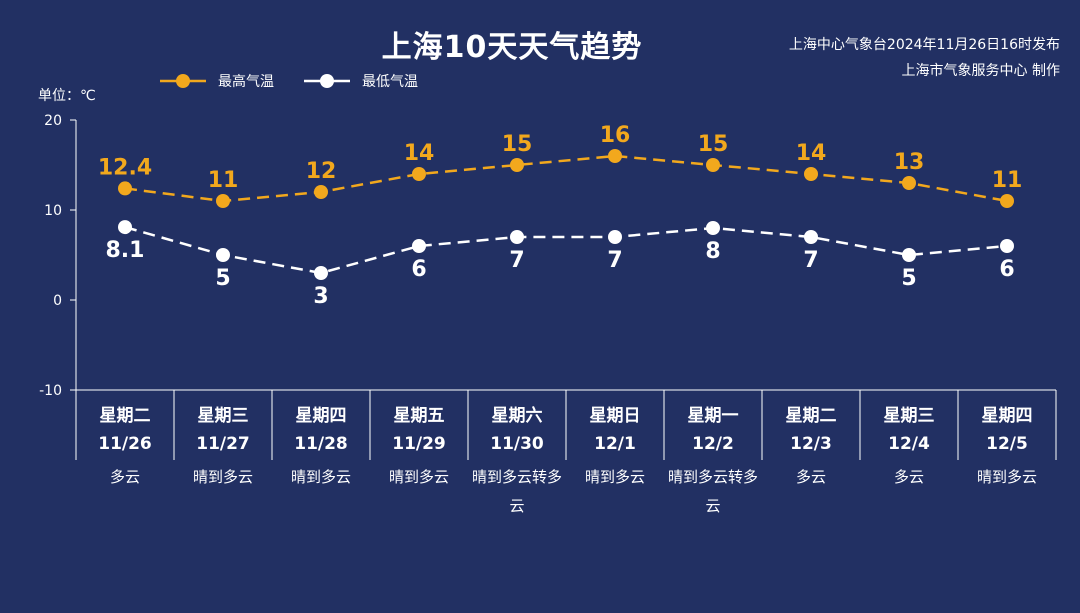 This screenshot has height=613, width=1080. Describe the element at coordinates (517, 444) in the screenshot. I see `date-label: 11/30` at that location.